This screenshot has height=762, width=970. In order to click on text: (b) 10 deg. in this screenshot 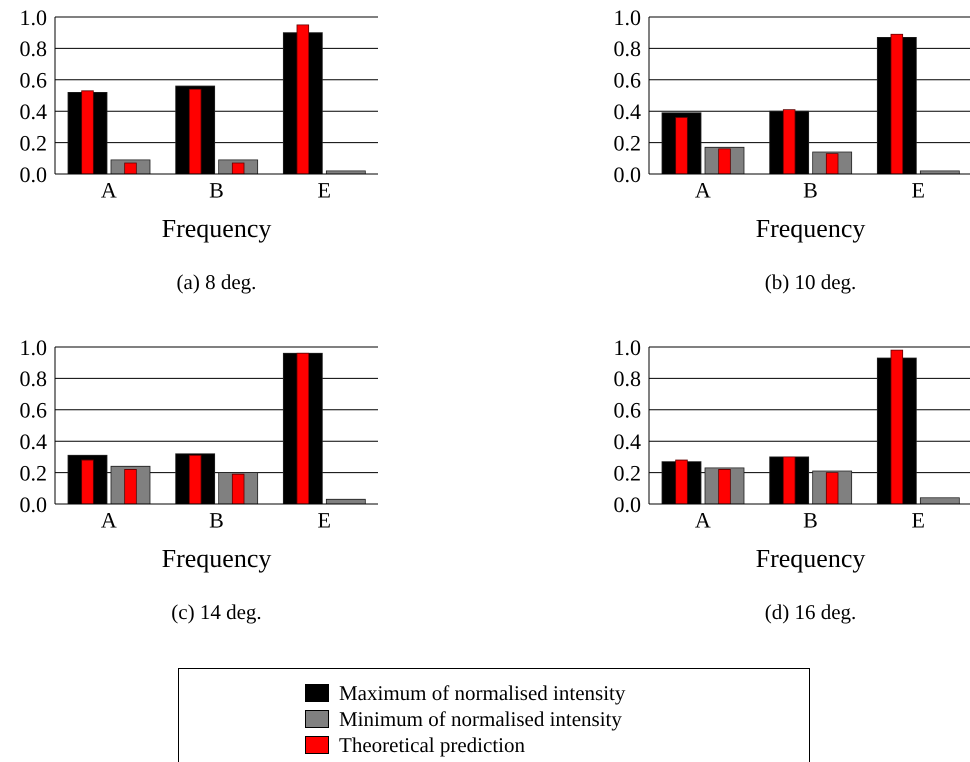, I will do `click(811, 282)`.